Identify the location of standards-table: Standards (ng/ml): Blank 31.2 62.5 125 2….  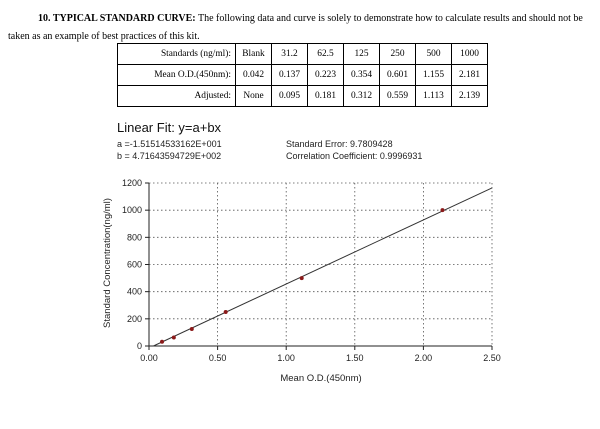
(302, 75).